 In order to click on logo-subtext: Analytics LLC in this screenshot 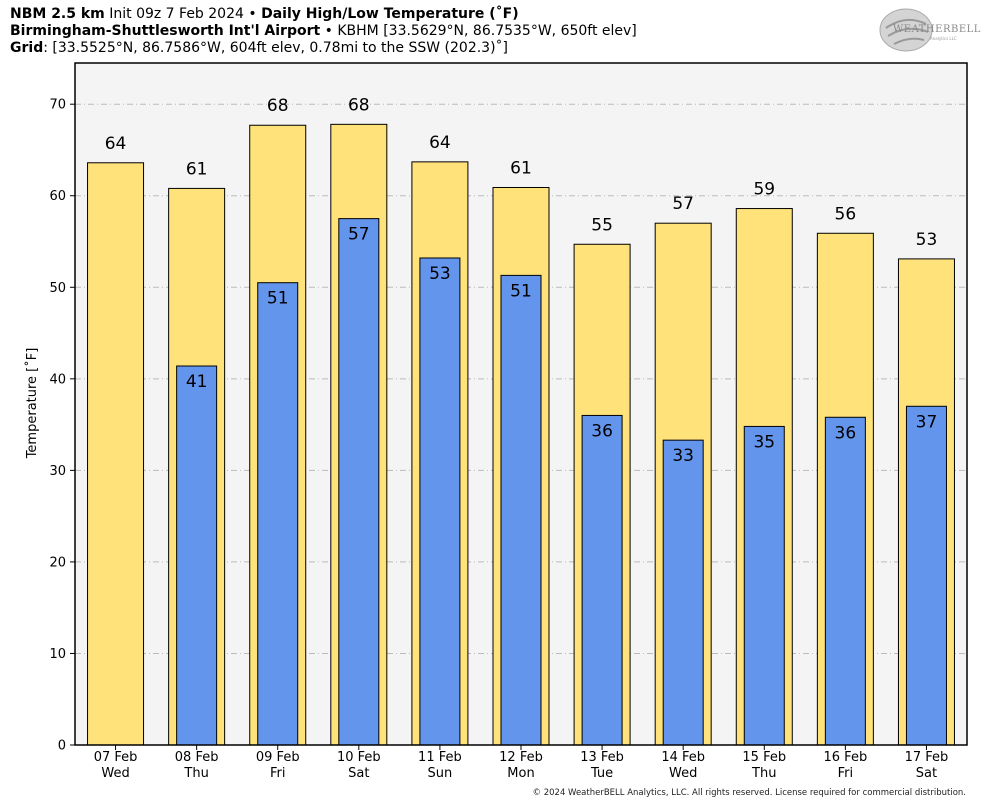, I will do `click(943, 38)`.